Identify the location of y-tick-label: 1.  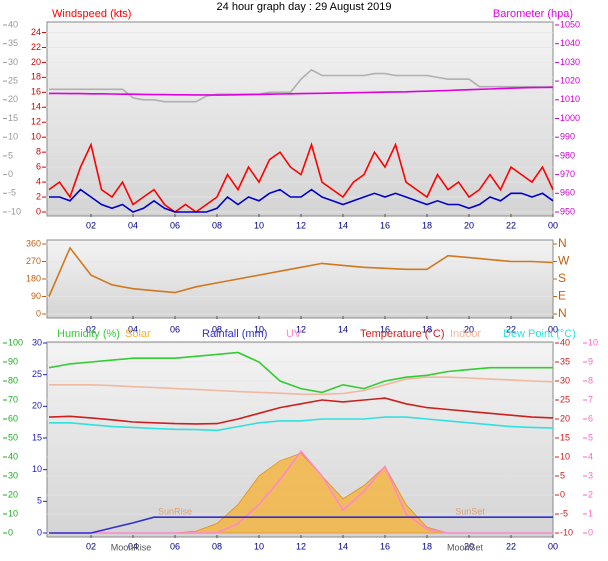
(590, 513).